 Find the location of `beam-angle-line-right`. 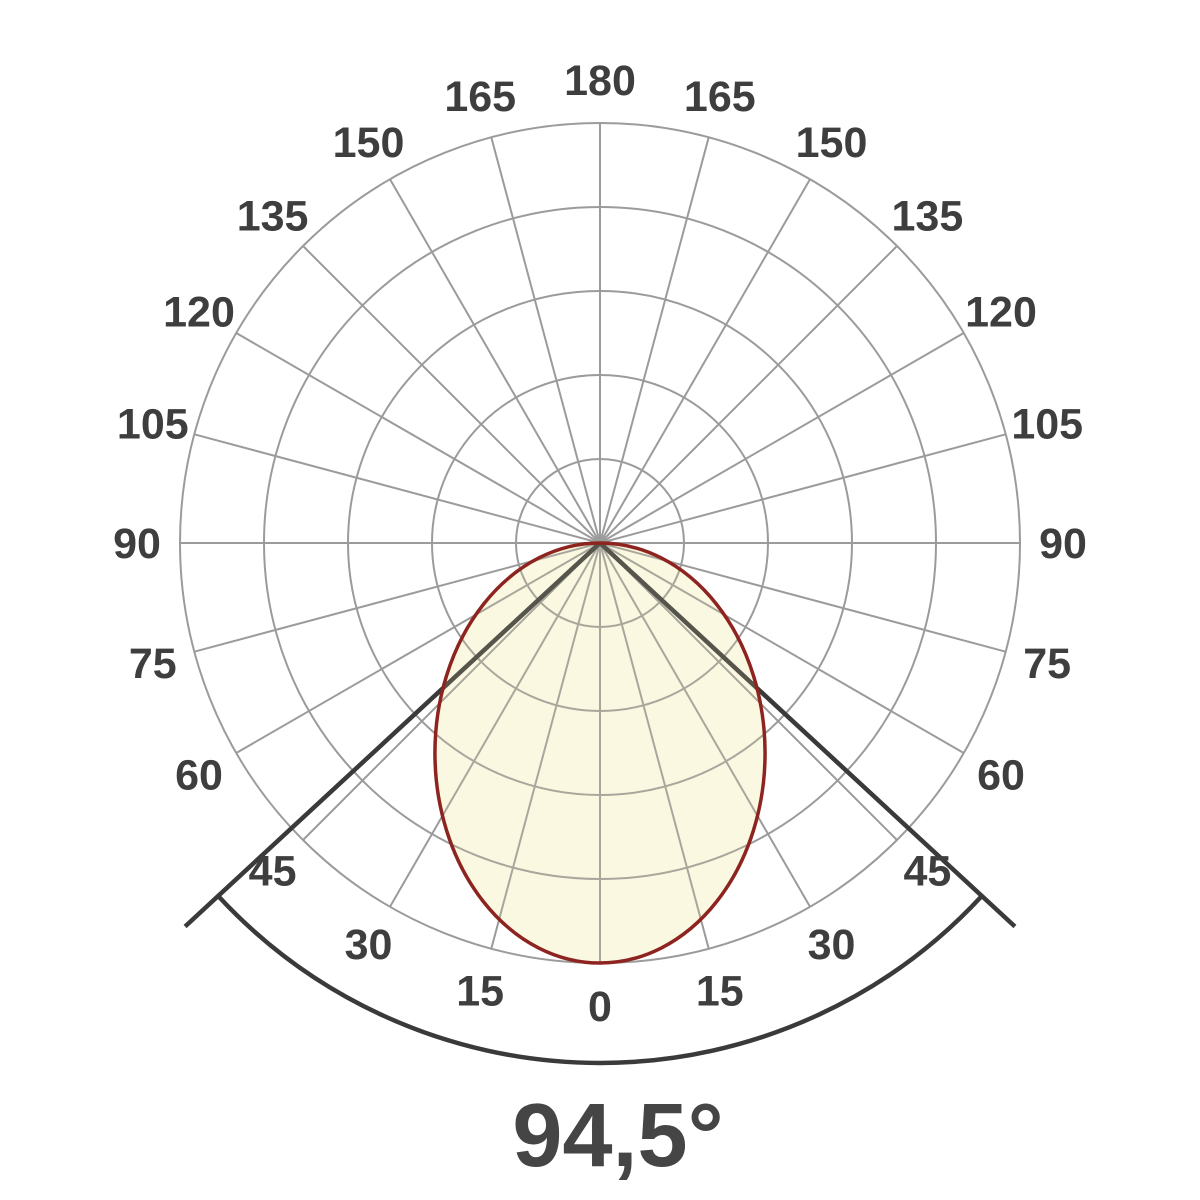

beam-angle-line-right is located at coordinates (682, 736).